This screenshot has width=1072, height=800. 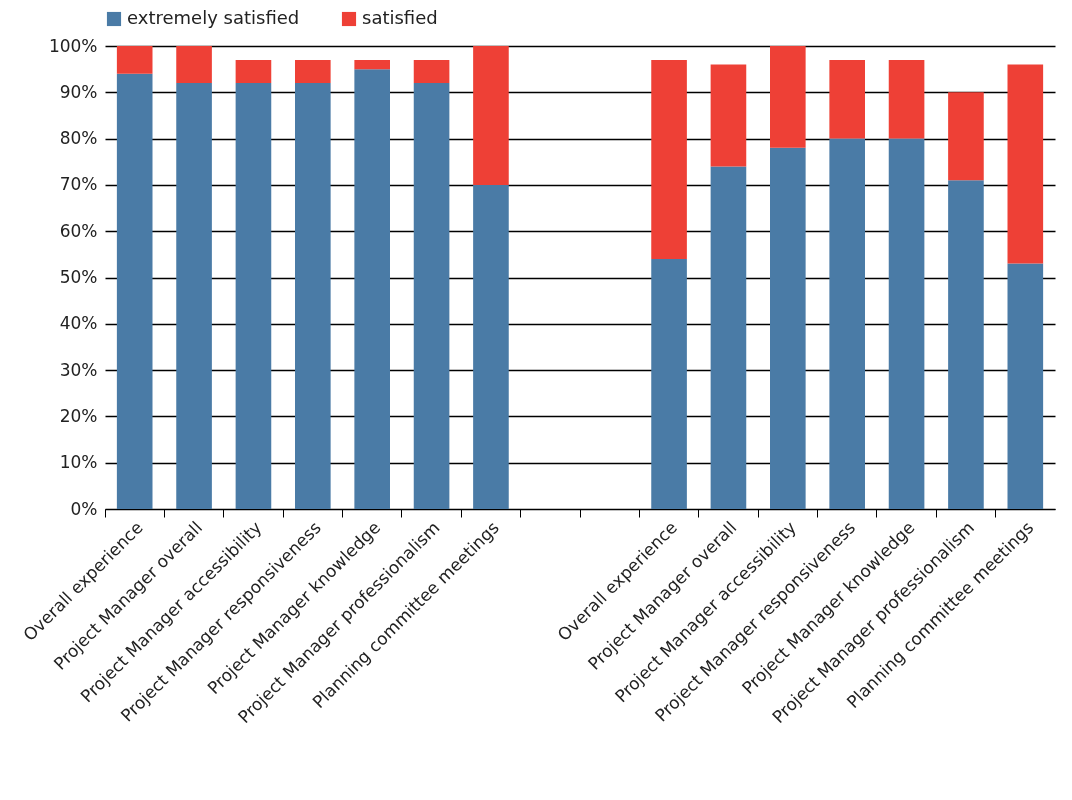 I want to click on y-tick-label: 60%, so click(x=78, y=230).